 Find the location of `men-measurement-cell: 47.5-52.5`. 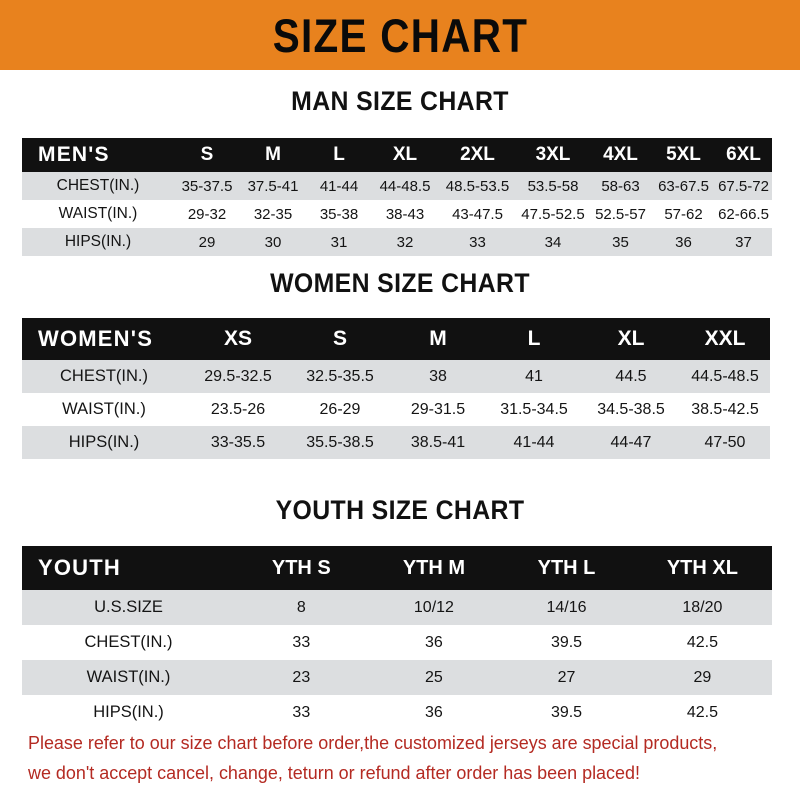

men-measurement-cell: 47.5-52.5 is located at coordinates (553, 214).